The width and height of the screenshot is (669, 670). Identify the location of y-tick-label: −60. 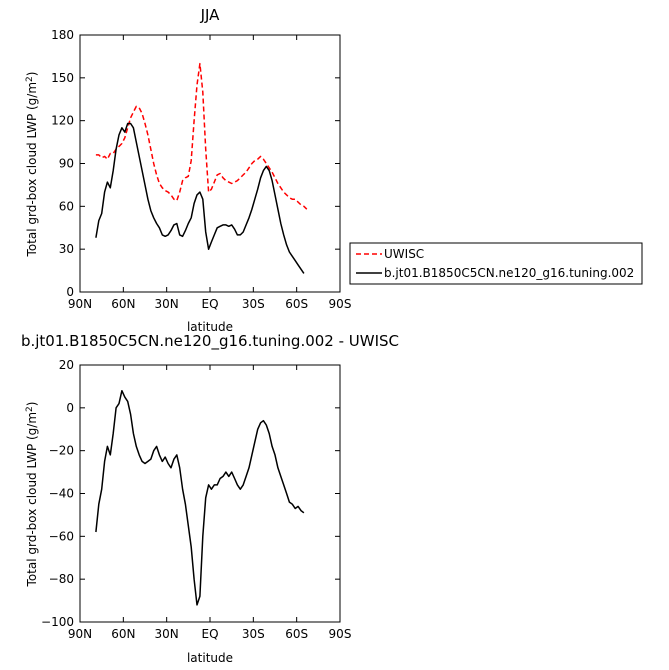
(61, 536).